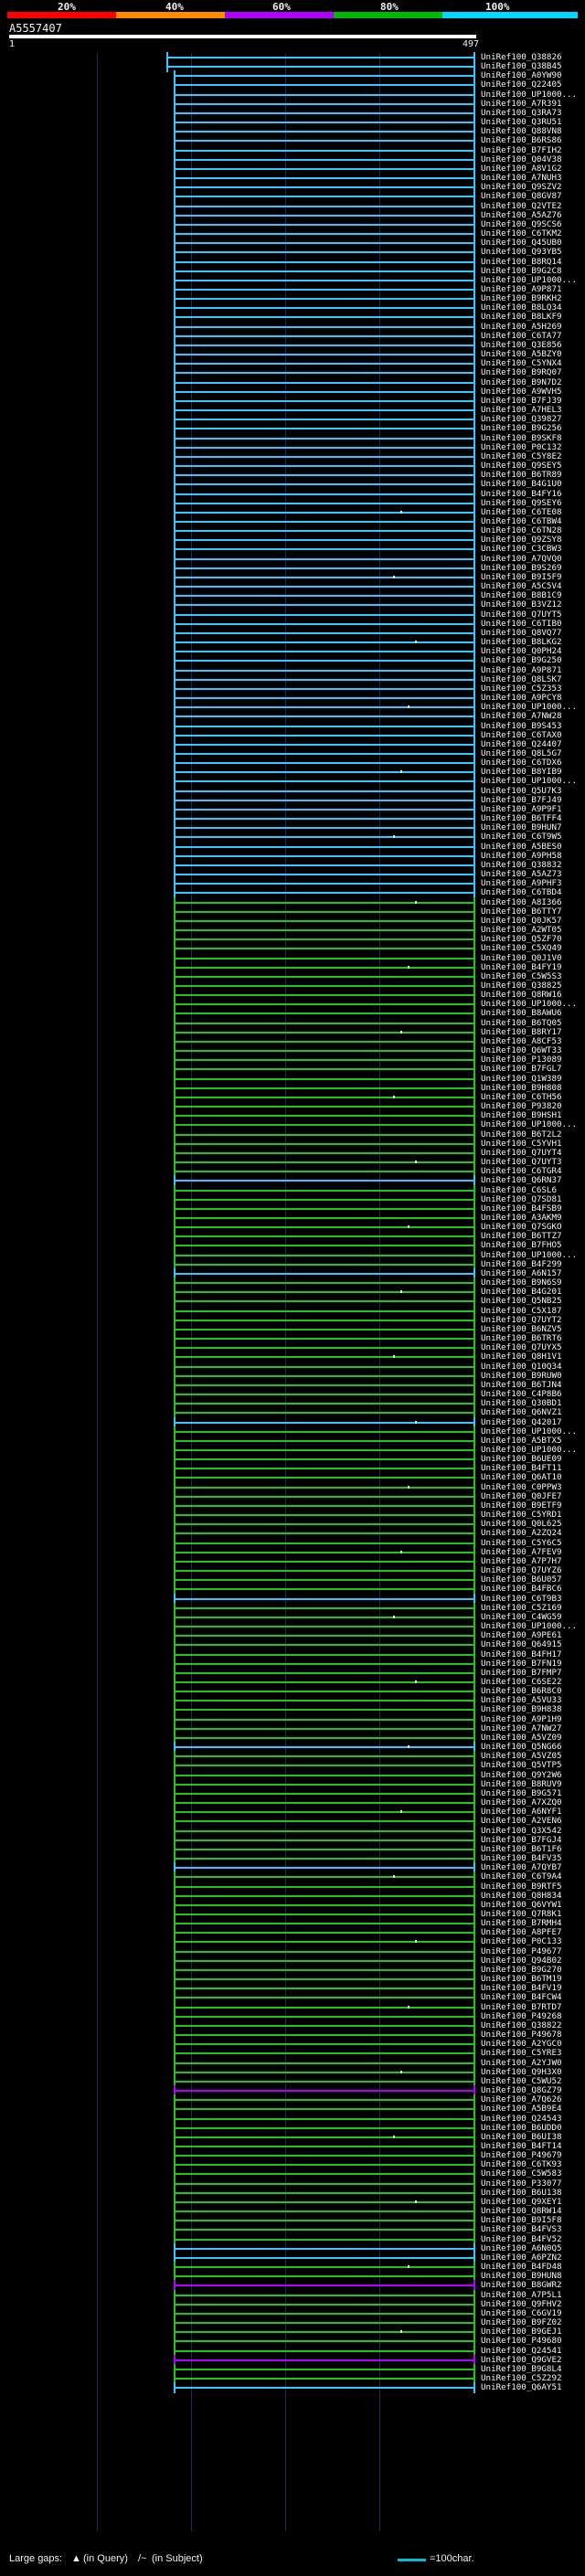 This screenshot has height=2576, width=585. What do you see at coordinates (521, 1106) in the screenshot?
I see `hit-accession-link: UniRef100_P93820` at bounding box center [521, 1106].